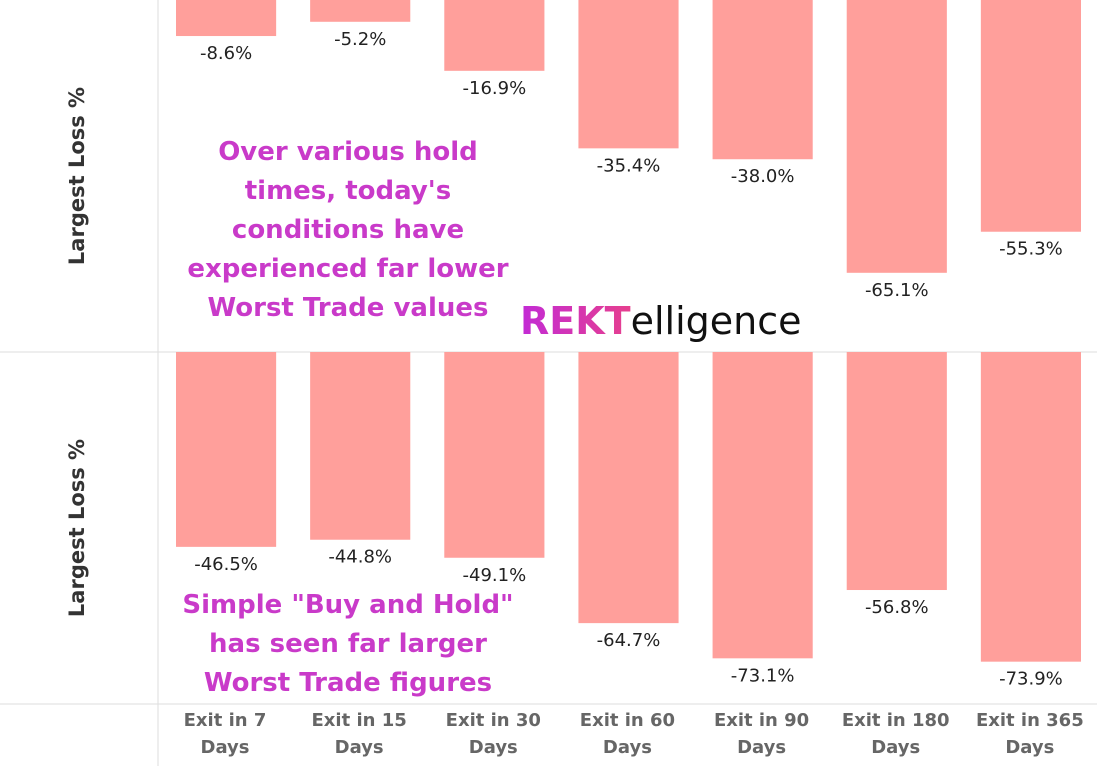  I want to click on x-tick-label: Exit in 7 Days, so click(225, 734).